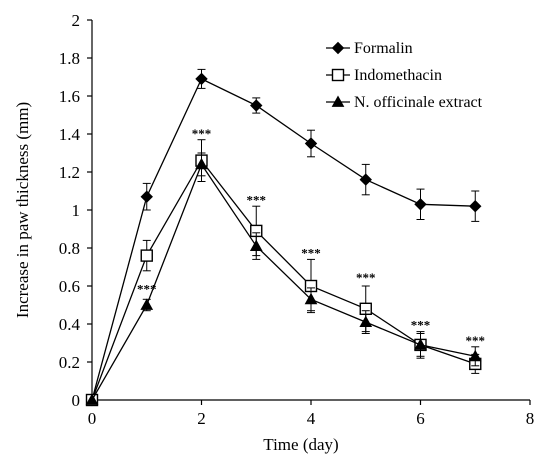 Image resolution: width=541 pixels, height=462 pixels. What do you see at coordinates (69, 286) in the screenshot?
I see `y-tick-label: 0.6` at bounding box center [69, 286].